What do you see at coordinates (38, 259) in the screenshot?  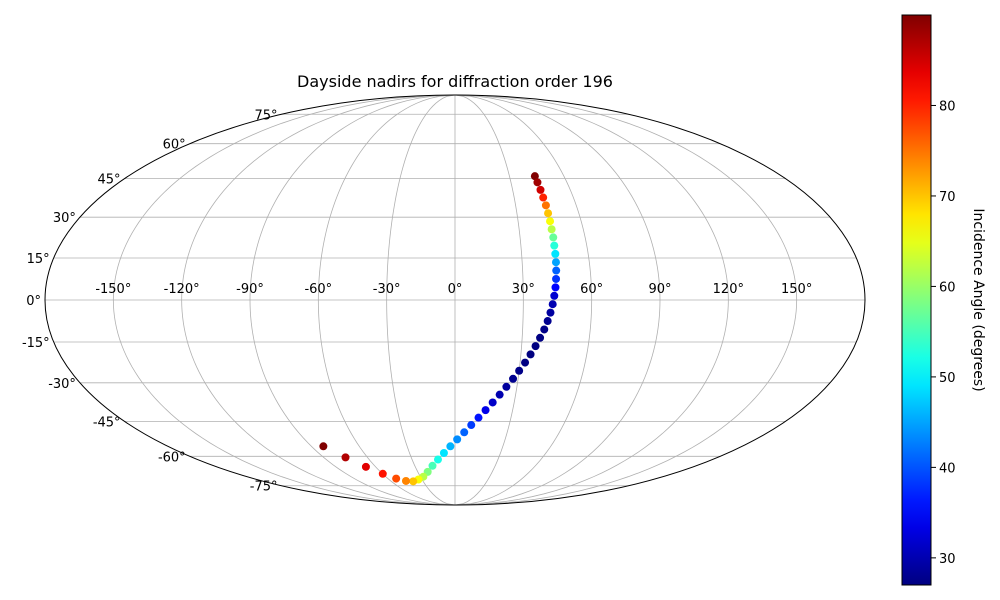 I see `latitude-tick-label: 15°` at bounding box center [38, 259].